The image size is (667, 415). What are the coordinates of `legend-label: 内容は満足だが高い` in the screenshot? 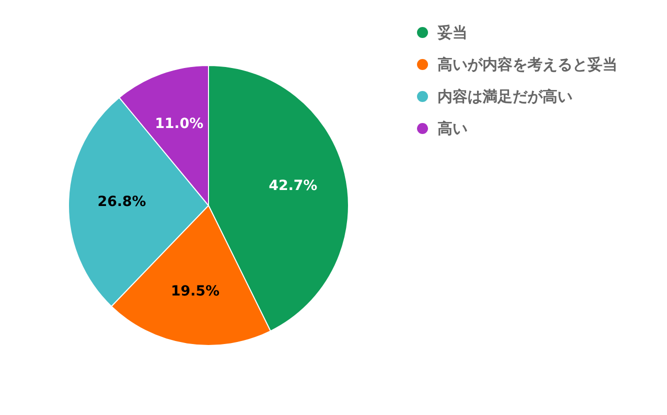 It's located at (505, 97).